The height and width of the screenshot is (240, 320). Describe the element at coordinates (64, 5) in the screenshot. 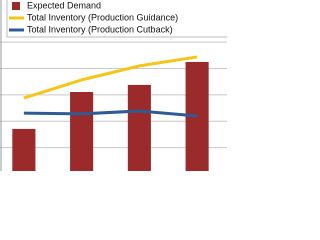

I see `legend-label: Expected Demand` at that location.